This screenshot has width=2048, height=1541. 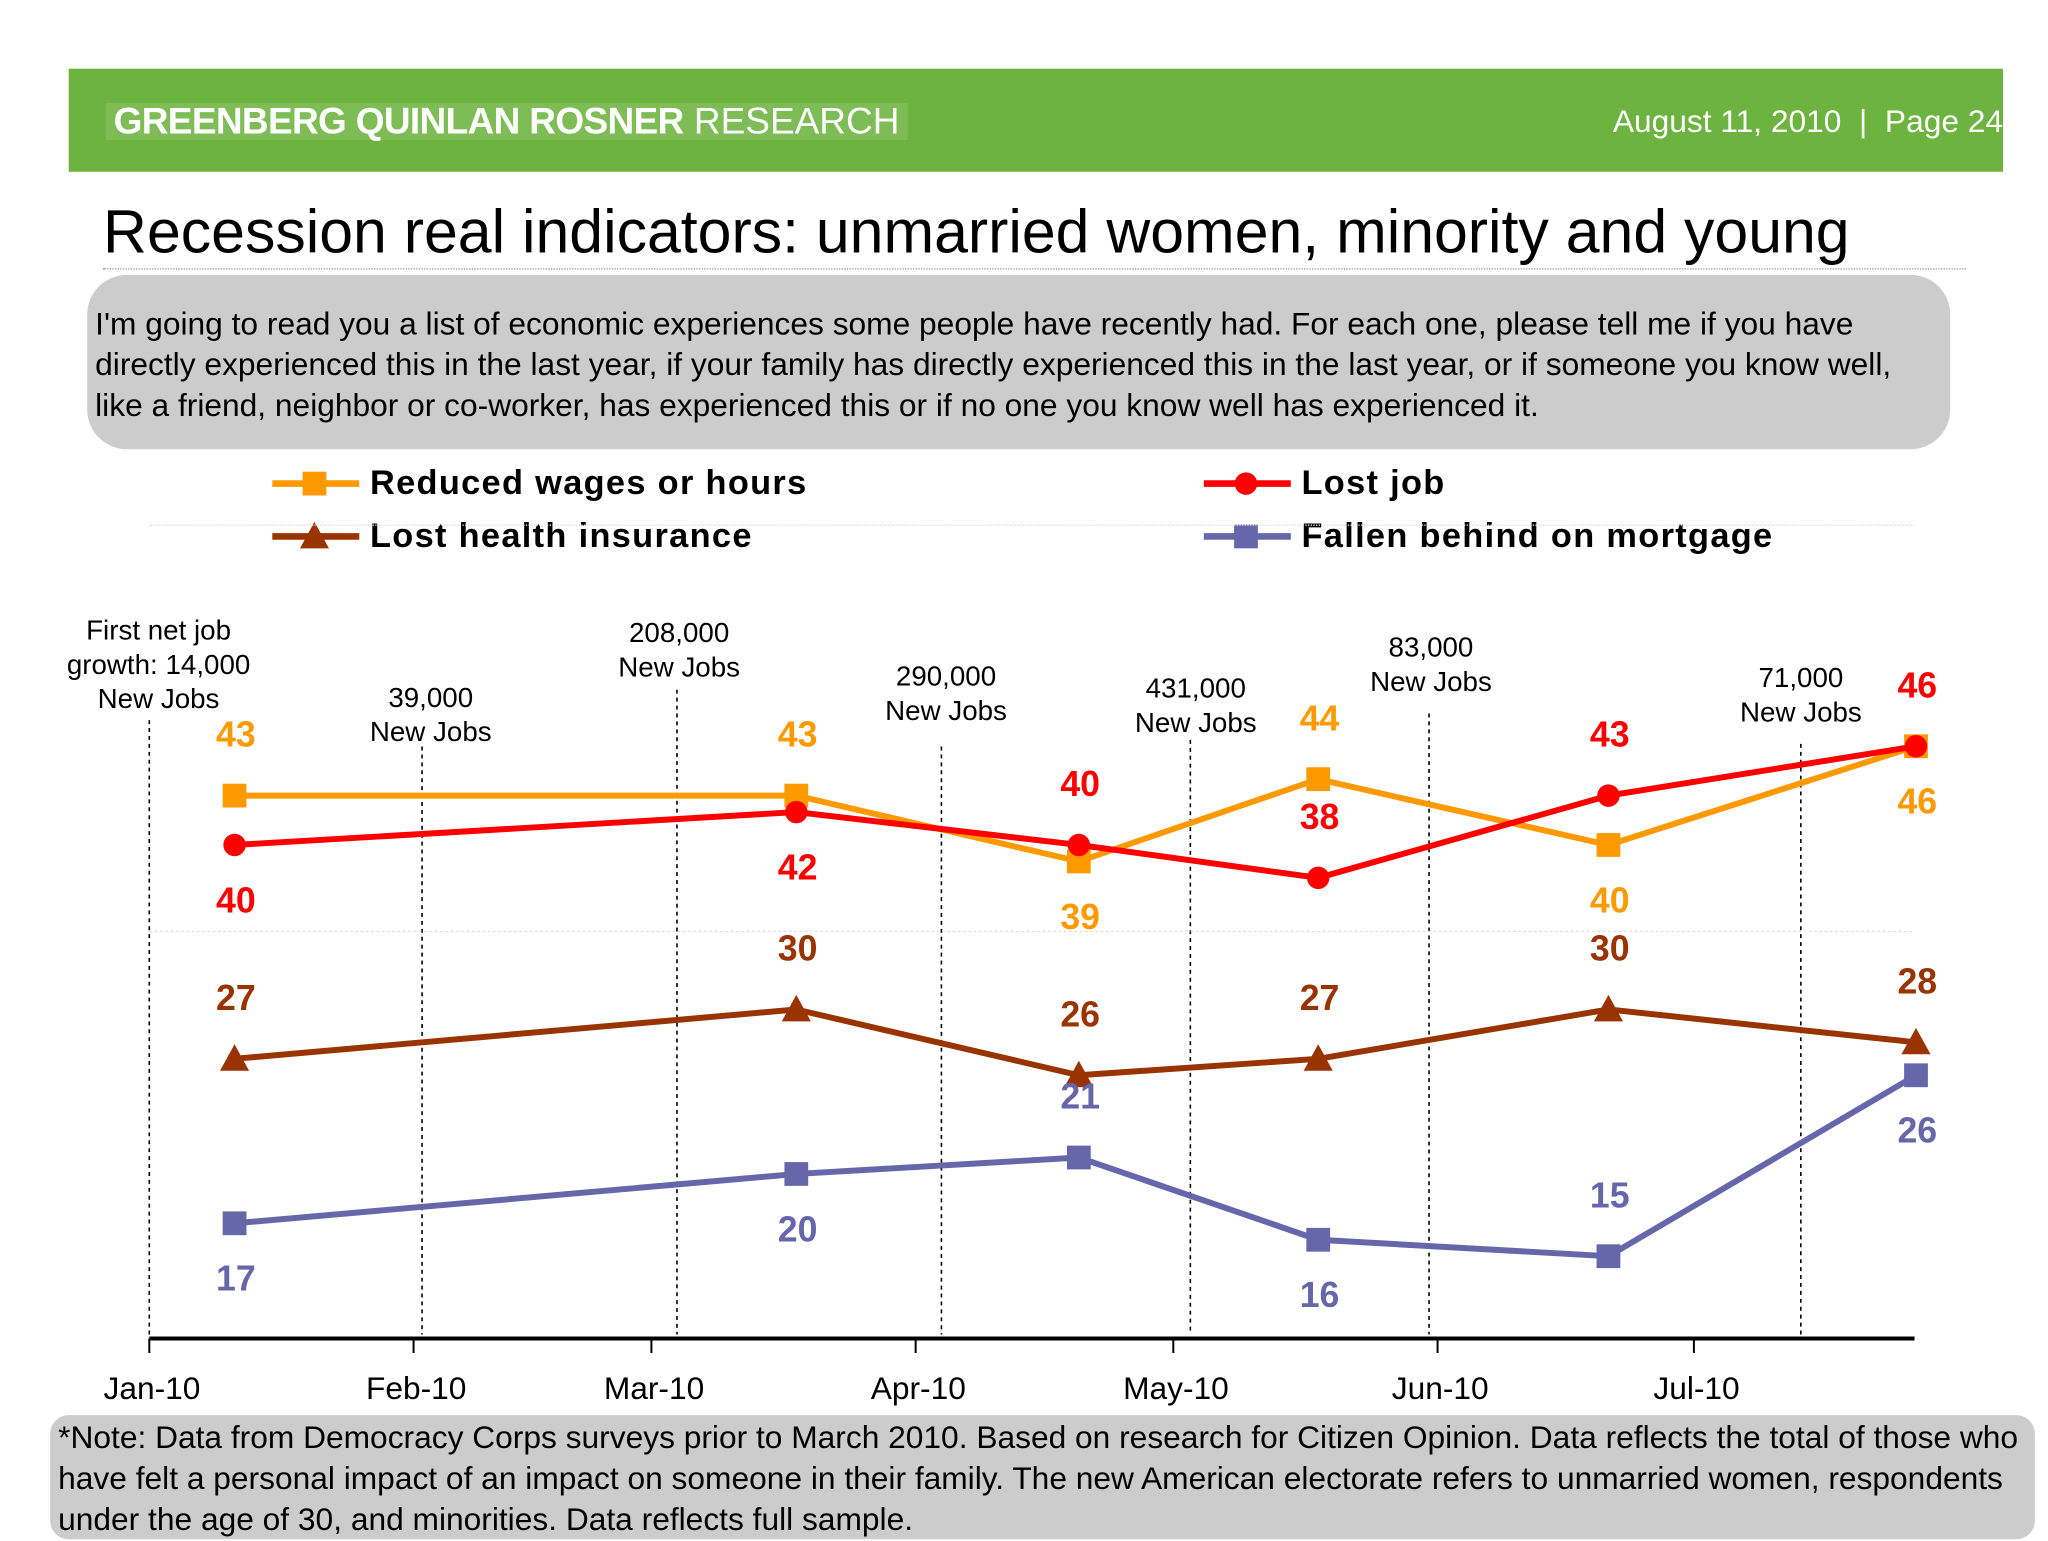 I want to click on logo-light-text: RESEARCH, so click(x=796, y=121).